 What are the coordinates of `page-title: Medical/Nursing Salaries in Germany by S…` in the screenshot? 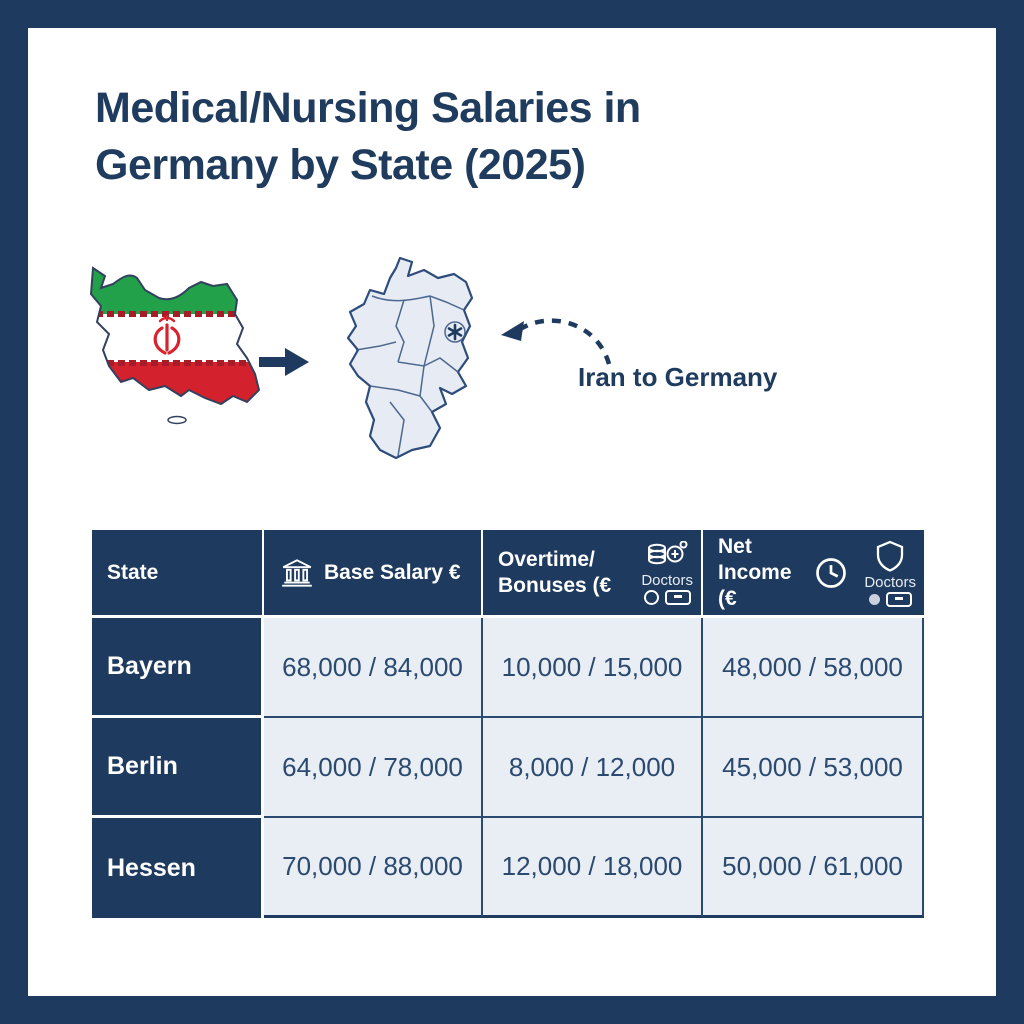 It's located at (455, 137).